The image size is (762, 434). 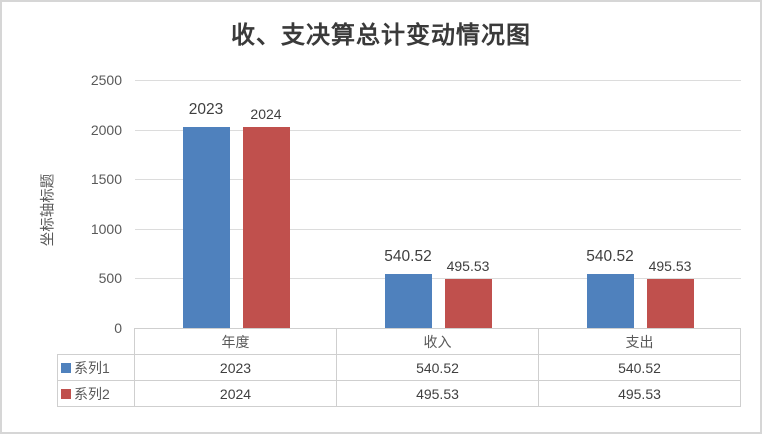 I want to click on legend-key-series2: 系列2, so click(x=96, y=394).